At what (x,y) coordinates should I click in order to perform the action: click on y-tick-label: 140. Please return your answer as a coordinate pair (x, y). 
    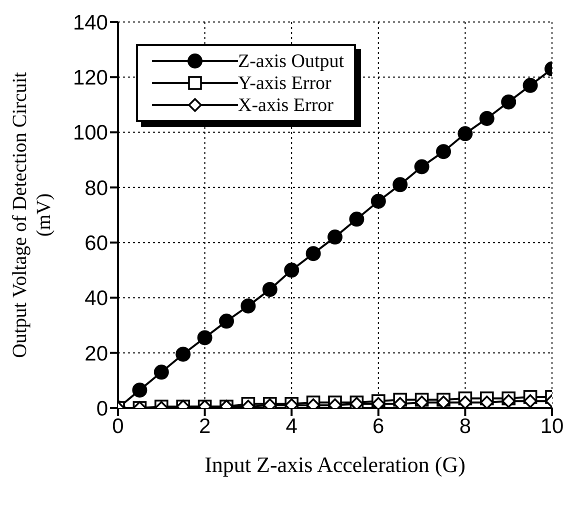
    Looking at the image, I should click on (90, 22).